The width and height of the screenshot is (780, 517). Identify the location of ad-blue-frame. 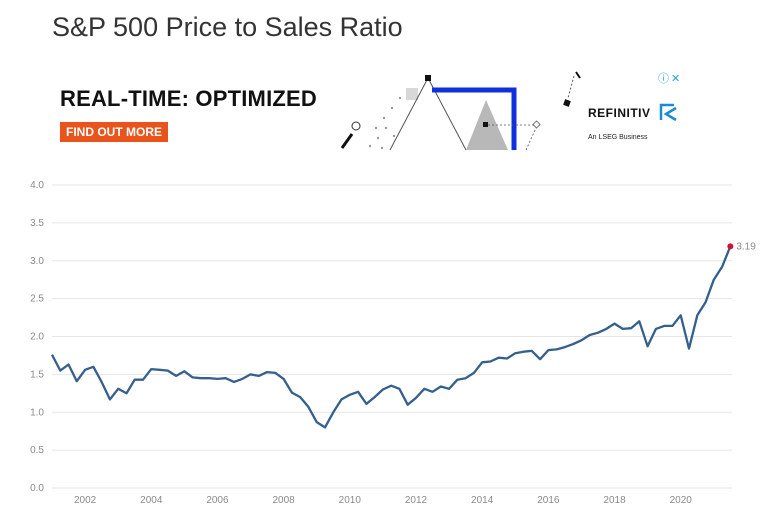
(474, 118).